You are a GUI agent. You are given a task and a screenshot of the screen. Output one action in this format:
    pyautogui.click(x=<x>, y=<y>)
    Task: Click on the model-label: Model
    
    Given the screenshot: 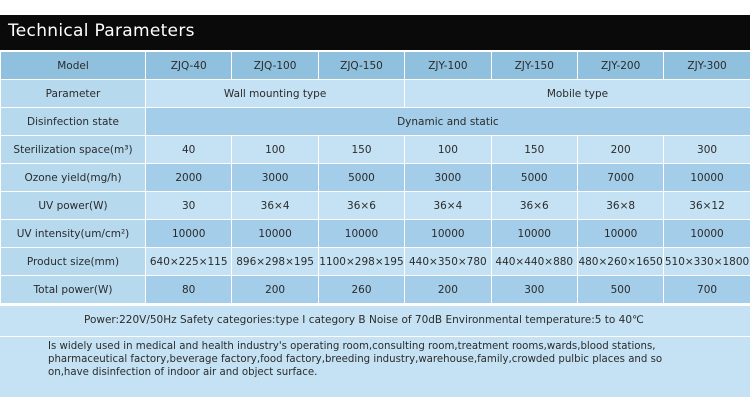 What is the action you would take?
    pyautogui.click(x=73, y=65)
    